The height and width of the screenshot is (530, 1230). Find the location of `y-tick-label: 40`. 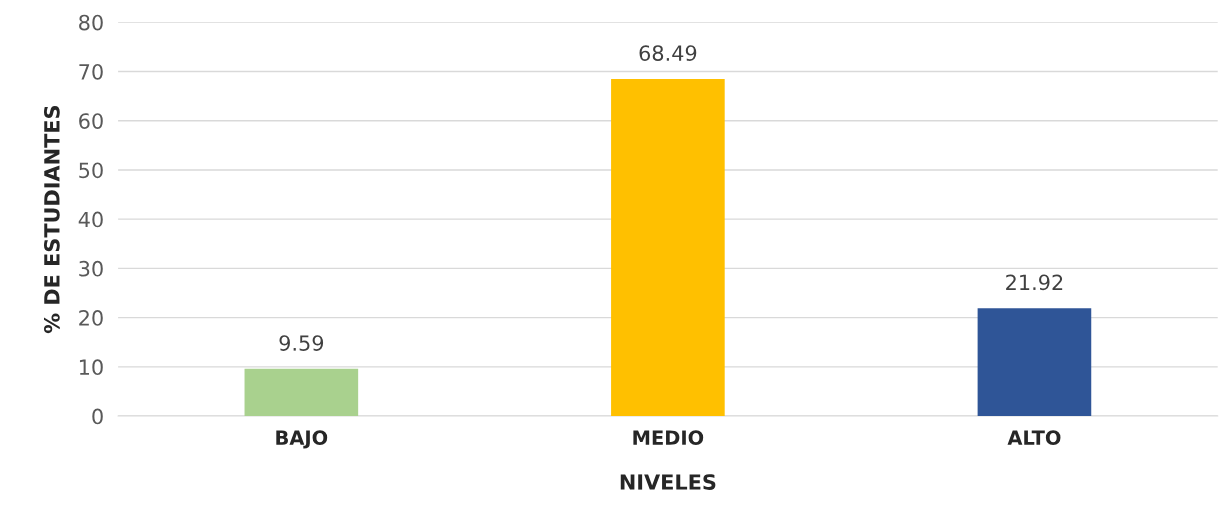

y-tick-label: 40 is located at coordinates (90, 219).